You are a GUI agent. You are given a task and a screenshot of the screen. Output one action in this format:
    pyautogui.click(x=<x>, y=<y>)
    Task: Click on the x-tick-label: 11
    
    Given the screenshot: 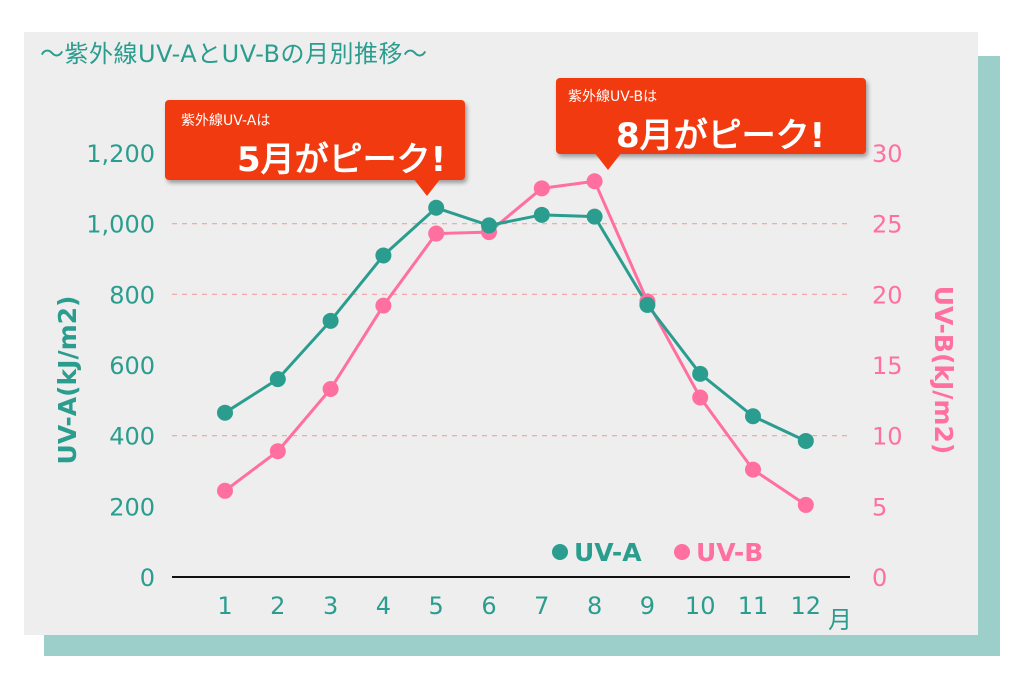 What is the action you would take?
    pyautogui.click(x=753, y=606)
    